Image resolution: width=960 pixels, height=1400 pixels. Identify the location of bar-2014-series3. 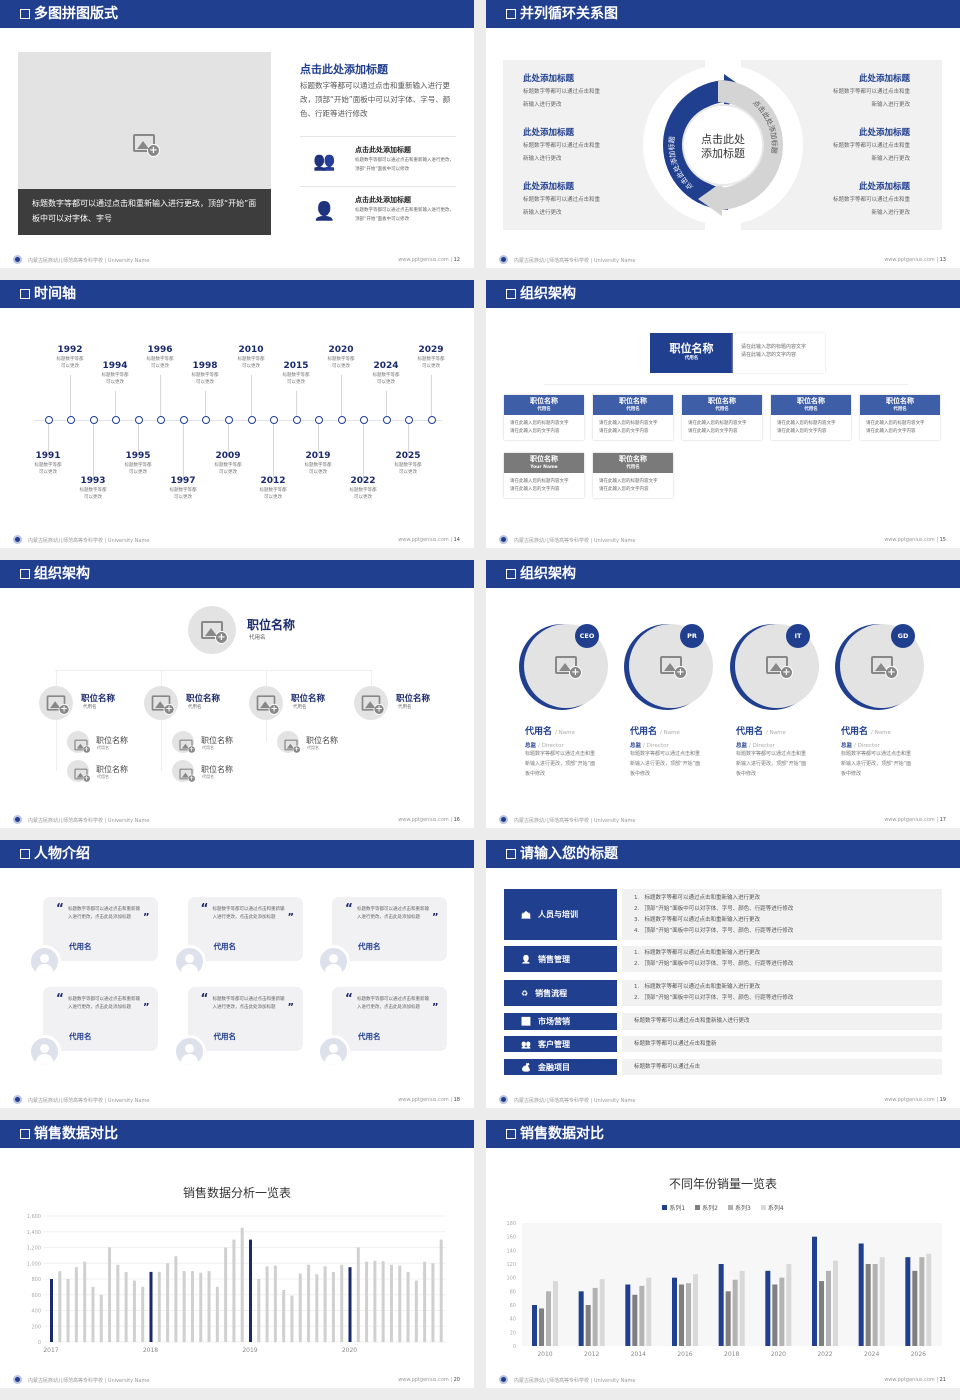
(642, 1315).